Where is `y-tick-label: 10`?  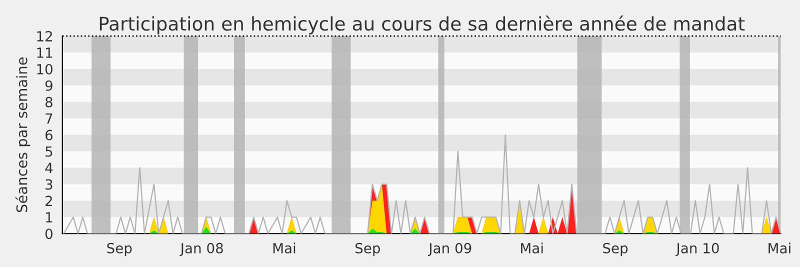 y-tick-label: 10 is located at coordinates (44, 69).